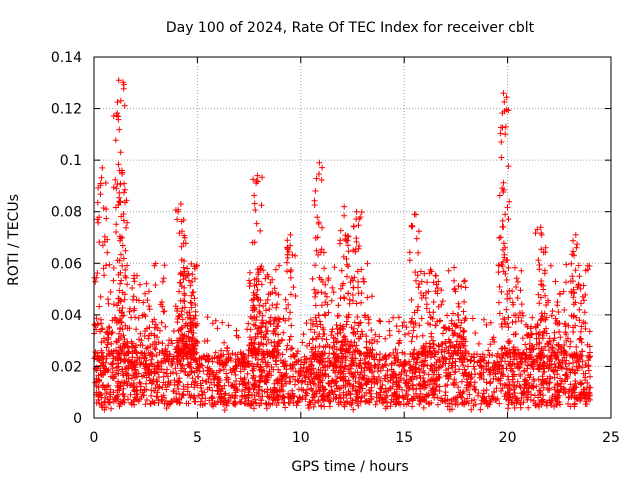 Image resolution: width=640 pixels, height=480 pixels. Describe the element at coordinates (66, 58) in the screenshot. I see `y-tick-label: 0.14` at that location.